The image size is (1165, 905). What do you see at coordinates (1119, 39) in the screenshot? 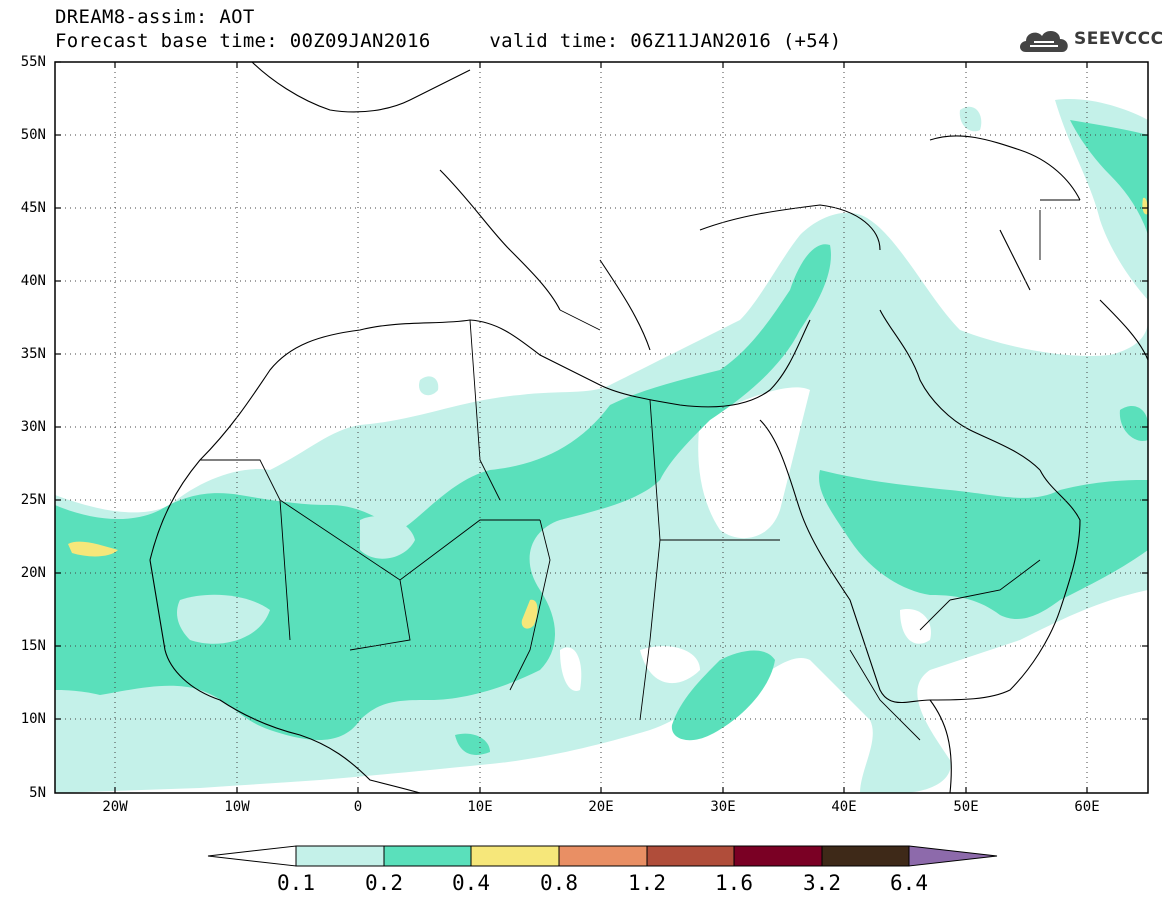
I see `logo-text: SEEVCCC` at bounding box center [1119, 39].